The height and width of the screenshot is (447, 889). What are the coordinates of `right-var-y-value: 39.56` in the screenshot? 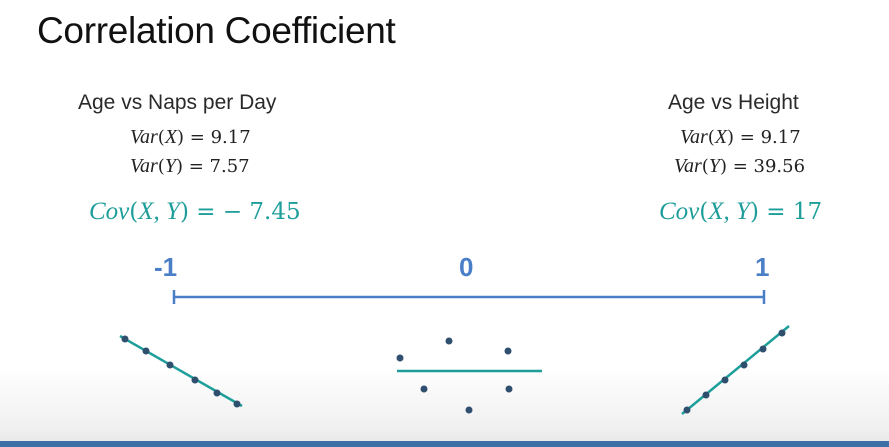 It's located at (779, 166).